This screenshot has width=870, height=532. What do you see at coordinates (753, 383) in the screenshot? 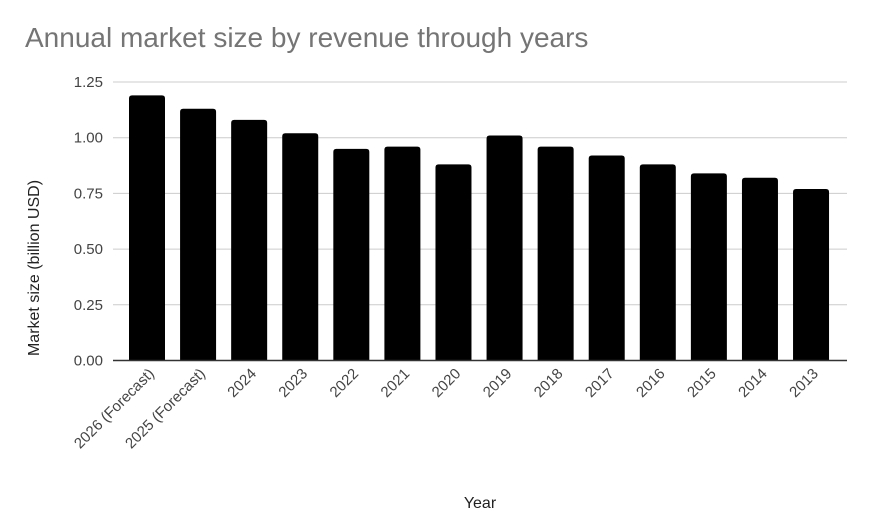
I see `x-tick-label: 2014` at bounding box center [753, 383].